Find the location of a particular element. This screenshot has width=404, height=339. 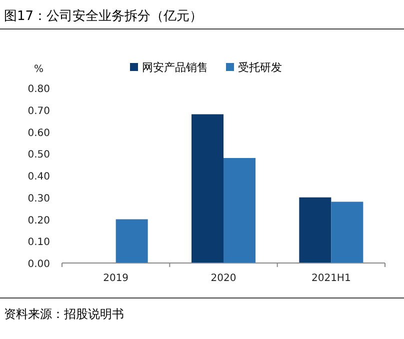

y-tick-label: 0.40 is located at coordinates (39, 177).